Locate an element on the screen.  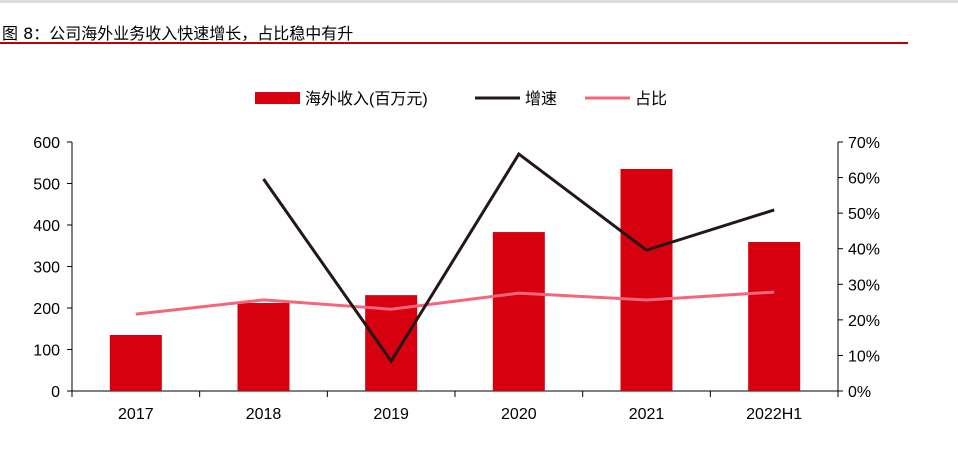
line-占比 is located at coordinates (455, 303).